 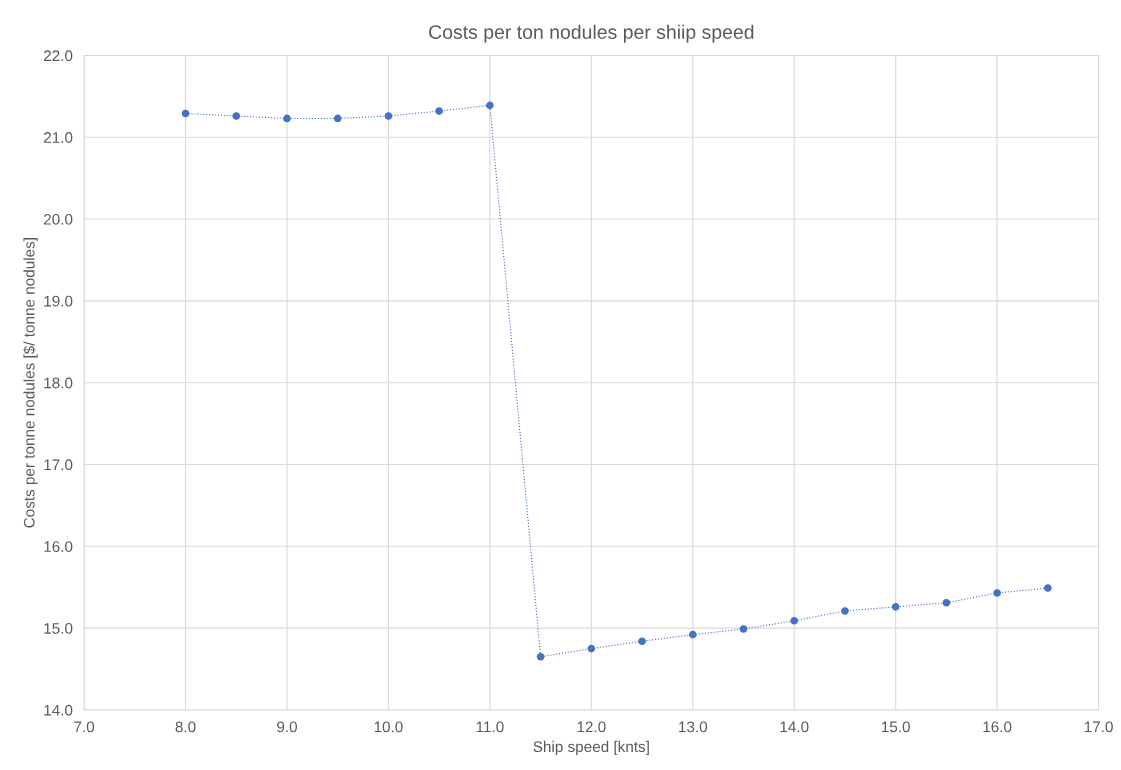 What do you see at coordinates (58, 546) in the screenshot?
I see `y-tick-label: 16.0` at bounding box center [58, 546].